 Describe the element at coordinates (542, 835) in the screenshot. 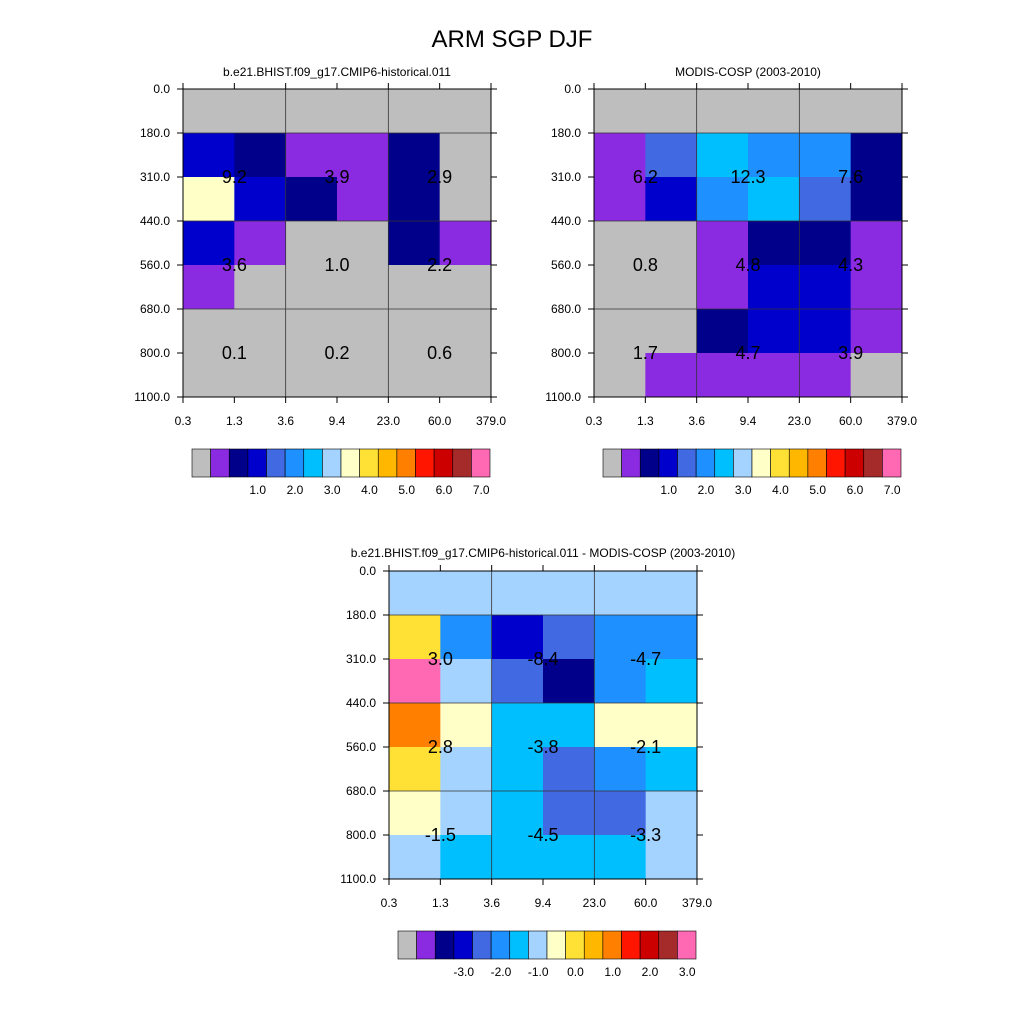

I see `cell-value-label: -4.5` at that location.